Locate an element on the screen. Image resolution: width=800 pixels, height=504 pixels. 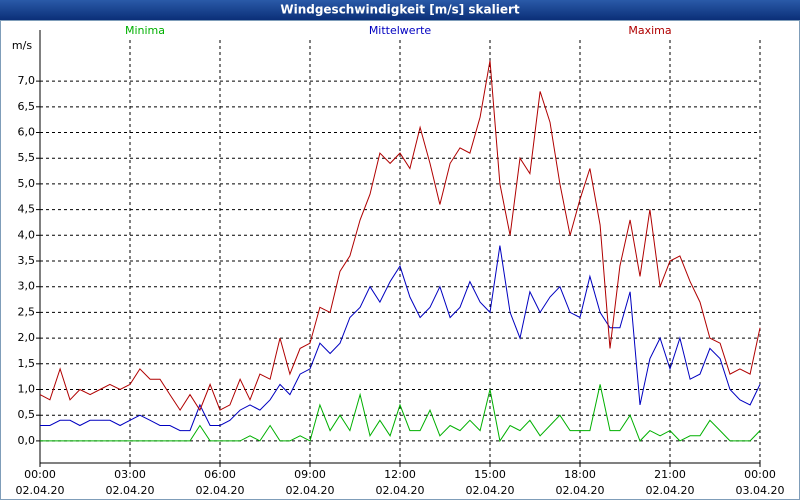
y-tick-label: 1,0 is located at coordinates (27, 389).